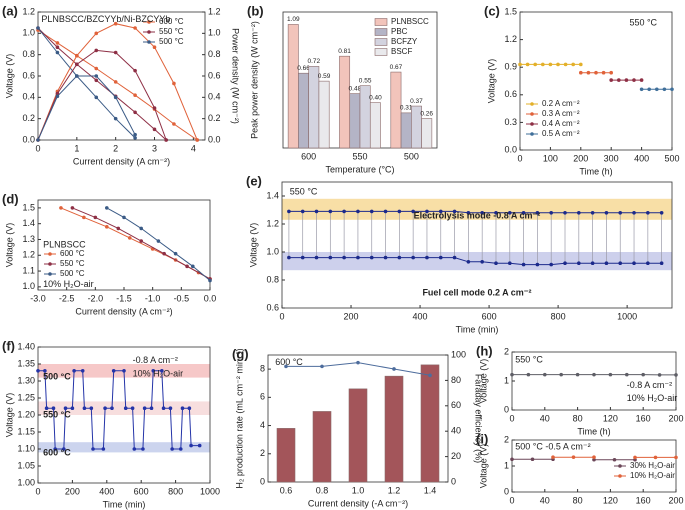 The height and width of the screenshot is (510, 685). What do you see at coordinates (458, 354) in the screenshot?
I see `y2-tick-label: 100` at bounding box center [458, 354].